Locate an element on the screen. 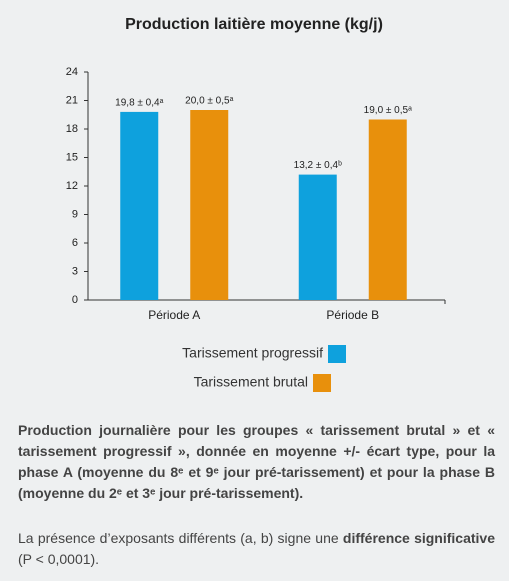  value-label: 13,2 ± 0,4ᵇ is located at coordinates (318, 165).